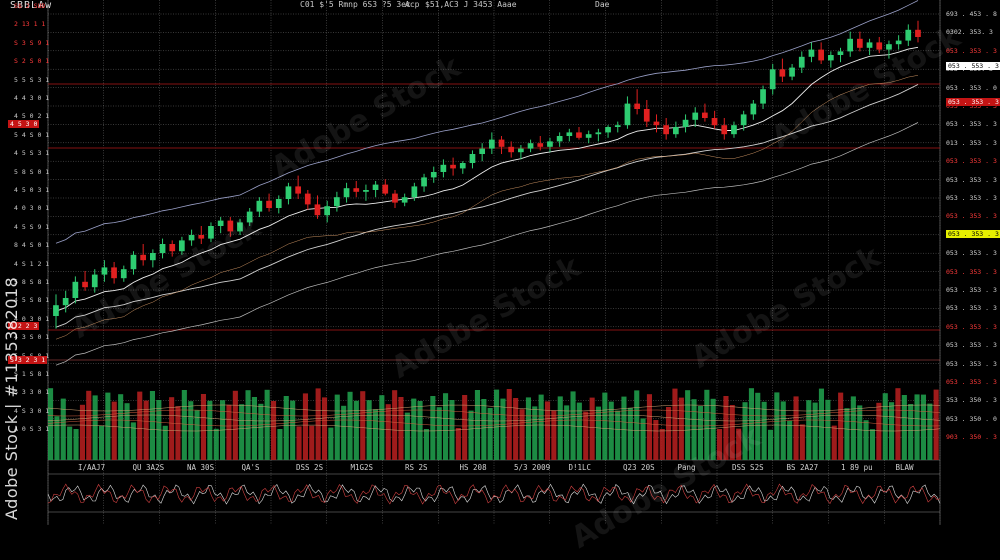 The width and height of the screenshot is (1000, 560). I want to click on header-item-1: C01 $'5 Rmnp 6S3 ?5 3ec, so click(355, 4).